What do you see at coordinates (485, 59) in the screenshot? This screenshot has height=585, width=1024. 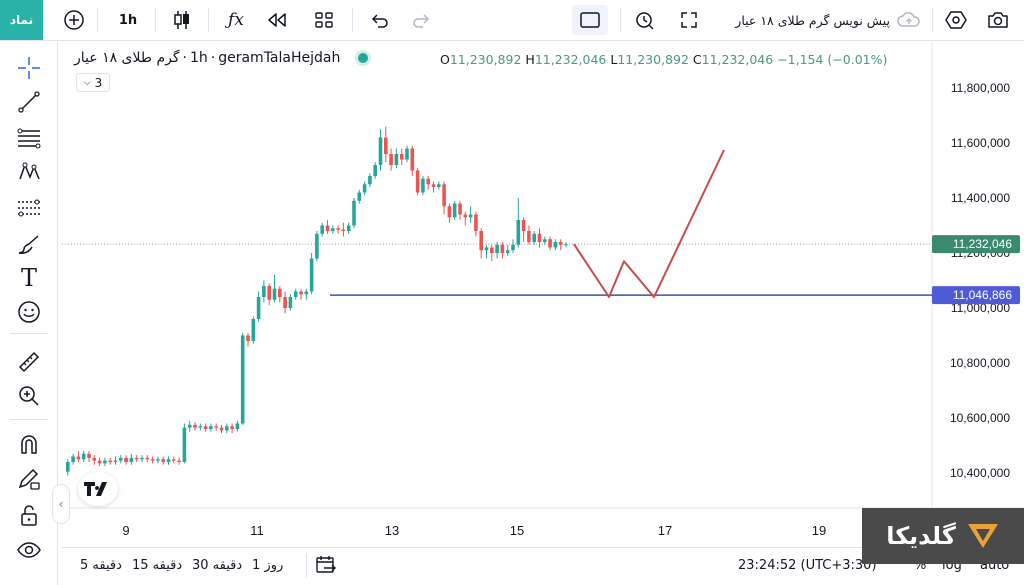 I see `open-value: 11,230,892` at bounding box center [485, 59].